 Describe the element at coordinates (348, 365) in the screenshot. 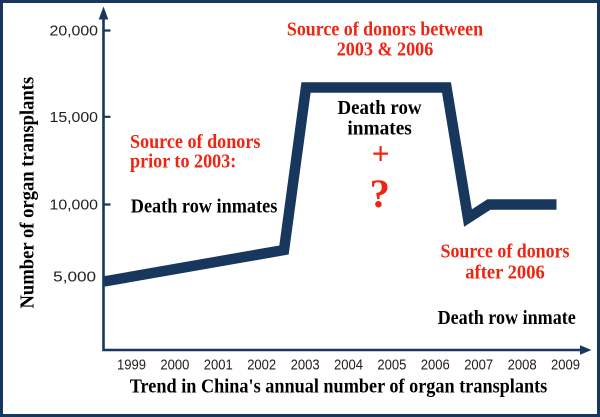

I see `svg-text: 2004` at that location.